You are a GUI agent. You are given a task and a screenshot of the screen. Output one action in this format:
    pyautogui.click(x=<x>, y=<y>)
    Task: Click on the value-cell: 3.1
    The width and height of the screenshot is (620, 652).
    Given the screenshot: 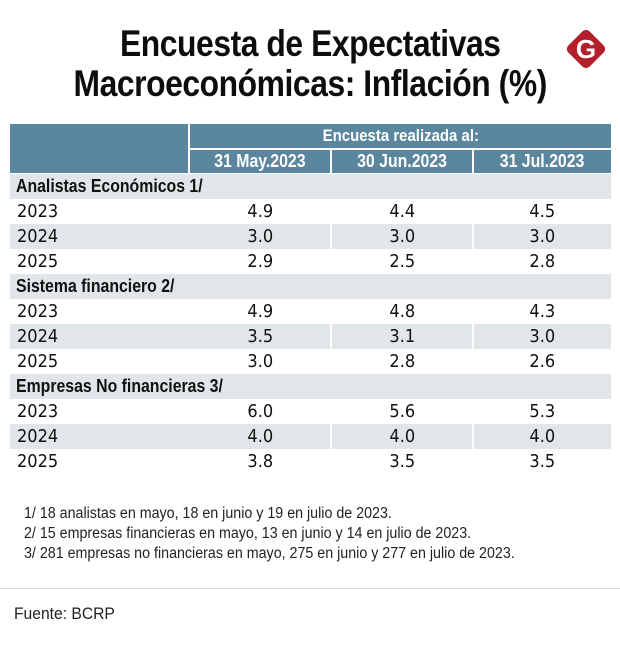 What is the action you would take?
    pyautogui.click(x=402, y=336)
    